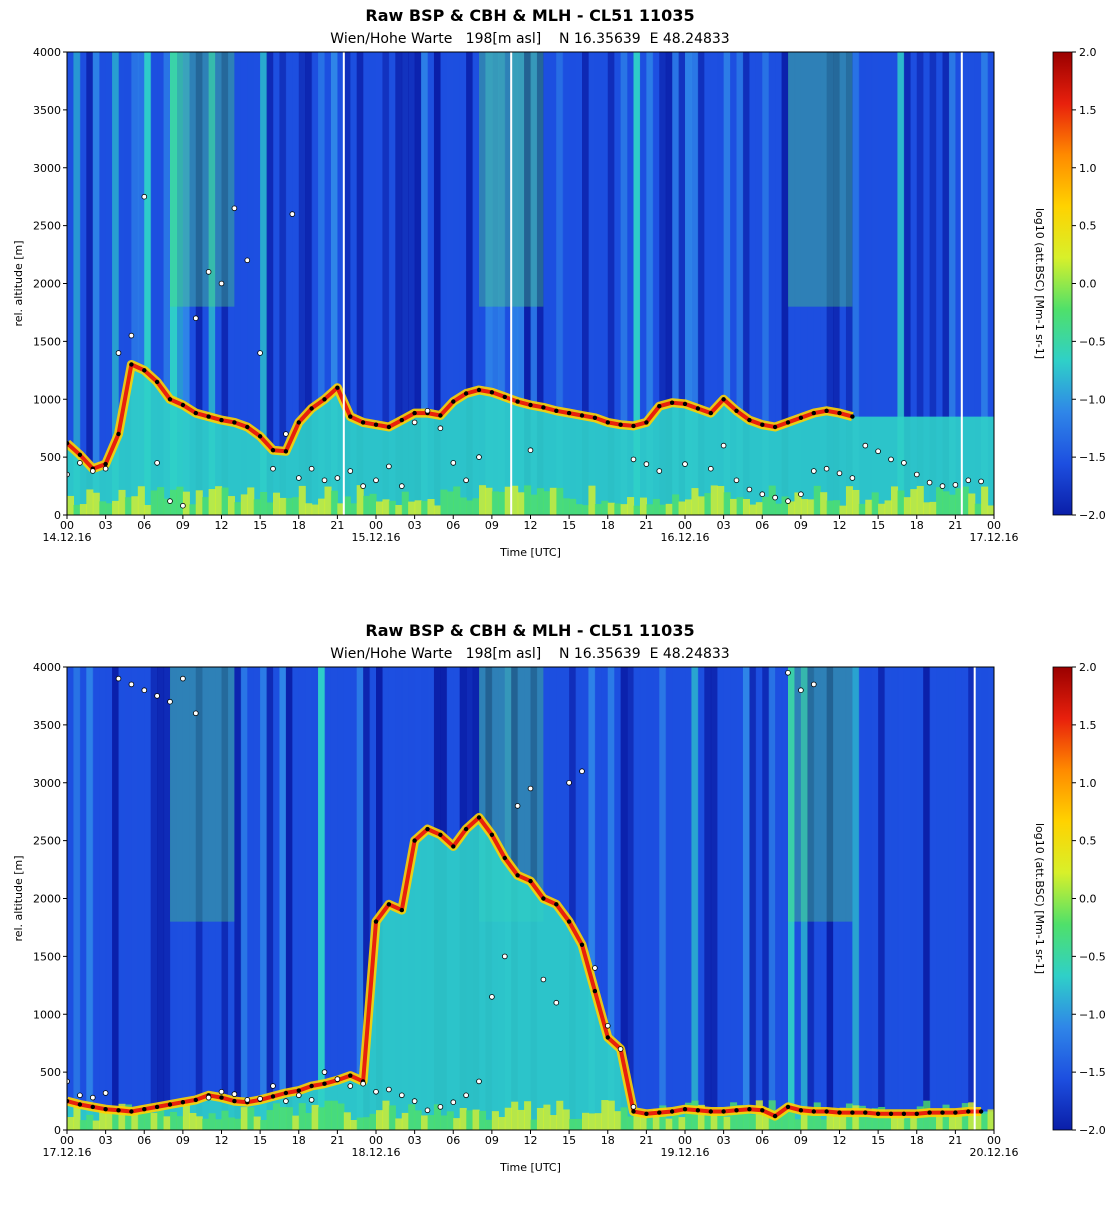 Image resolution: width=1113 pixels, height=1205 pixels. What do you see at coordinates (530, 552) in the screenshot?
I see `x-axis-label: Time [UTC]` at bounding box center [530, 552].